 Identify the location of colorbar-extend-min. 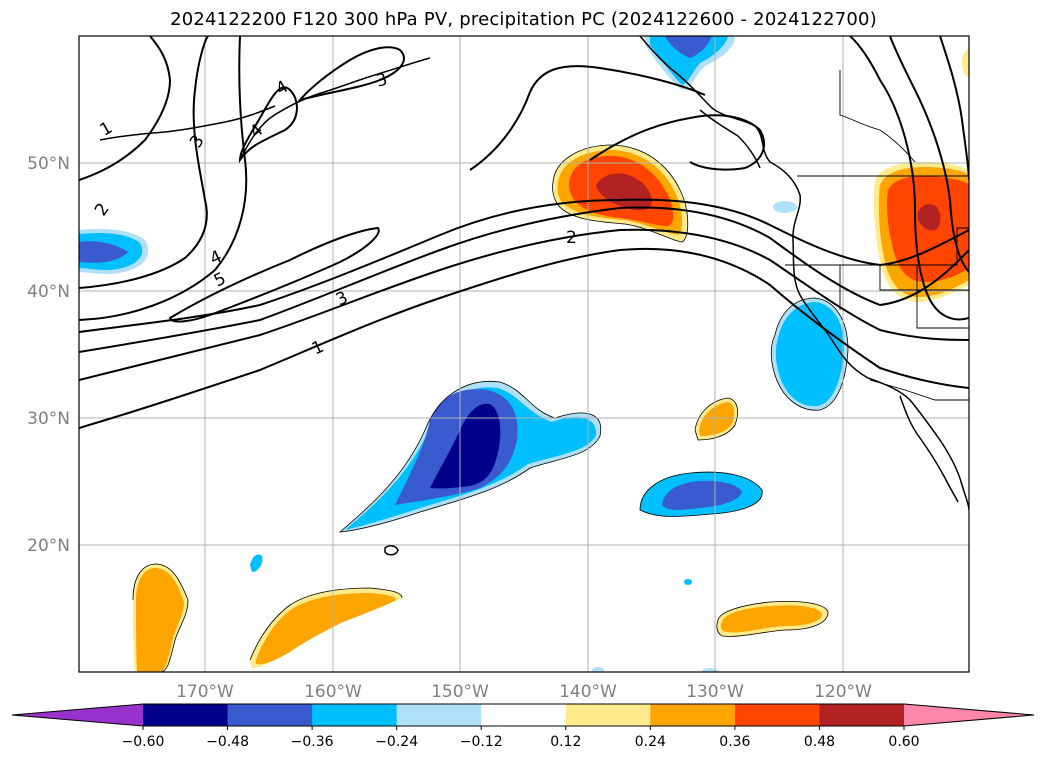
(77, 715).